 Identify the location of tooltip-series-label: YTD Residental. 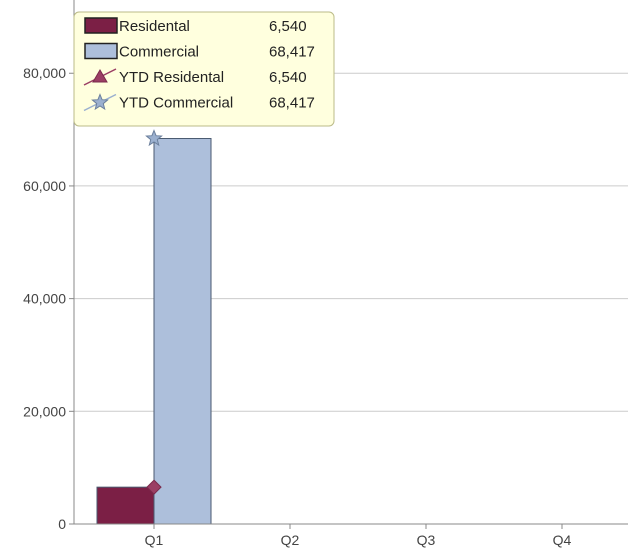
(171, 77).